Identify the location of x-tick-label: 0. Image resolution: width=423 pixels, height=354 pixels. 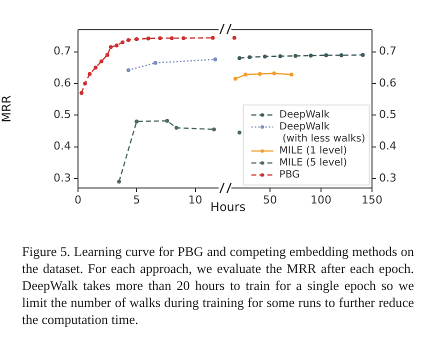
(78, 199).